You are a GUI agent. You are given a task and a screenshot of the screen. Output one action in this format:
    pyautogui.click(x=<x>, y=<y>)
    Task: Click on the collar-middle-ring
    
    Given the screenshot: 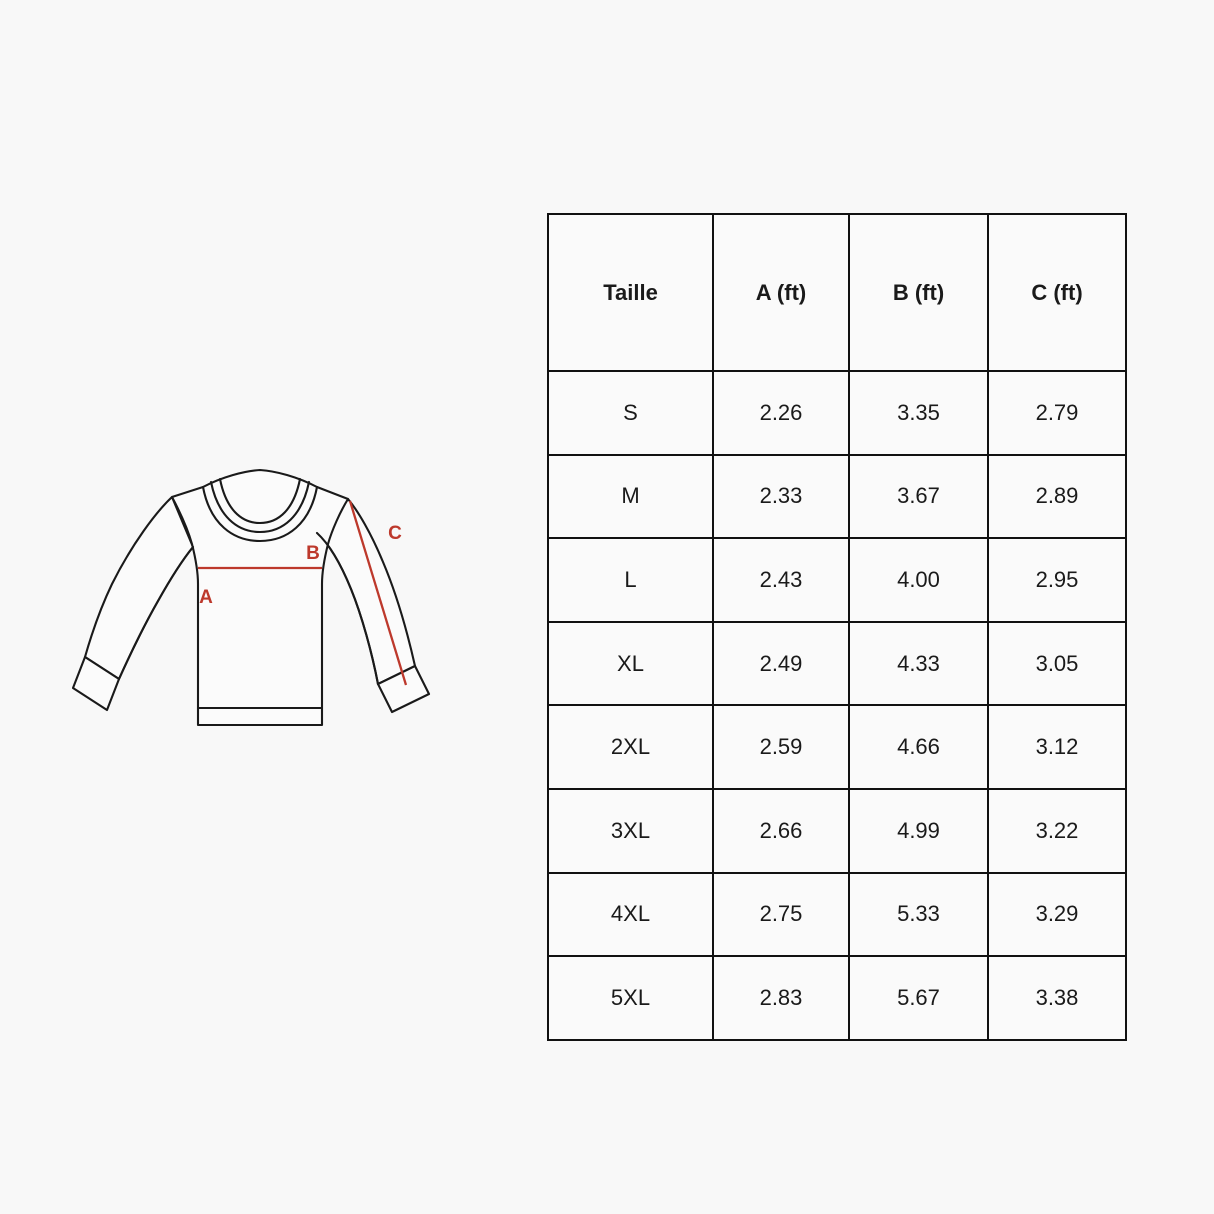 What is the action you would take?
    pyautogui.click(x=260, y=507)
    